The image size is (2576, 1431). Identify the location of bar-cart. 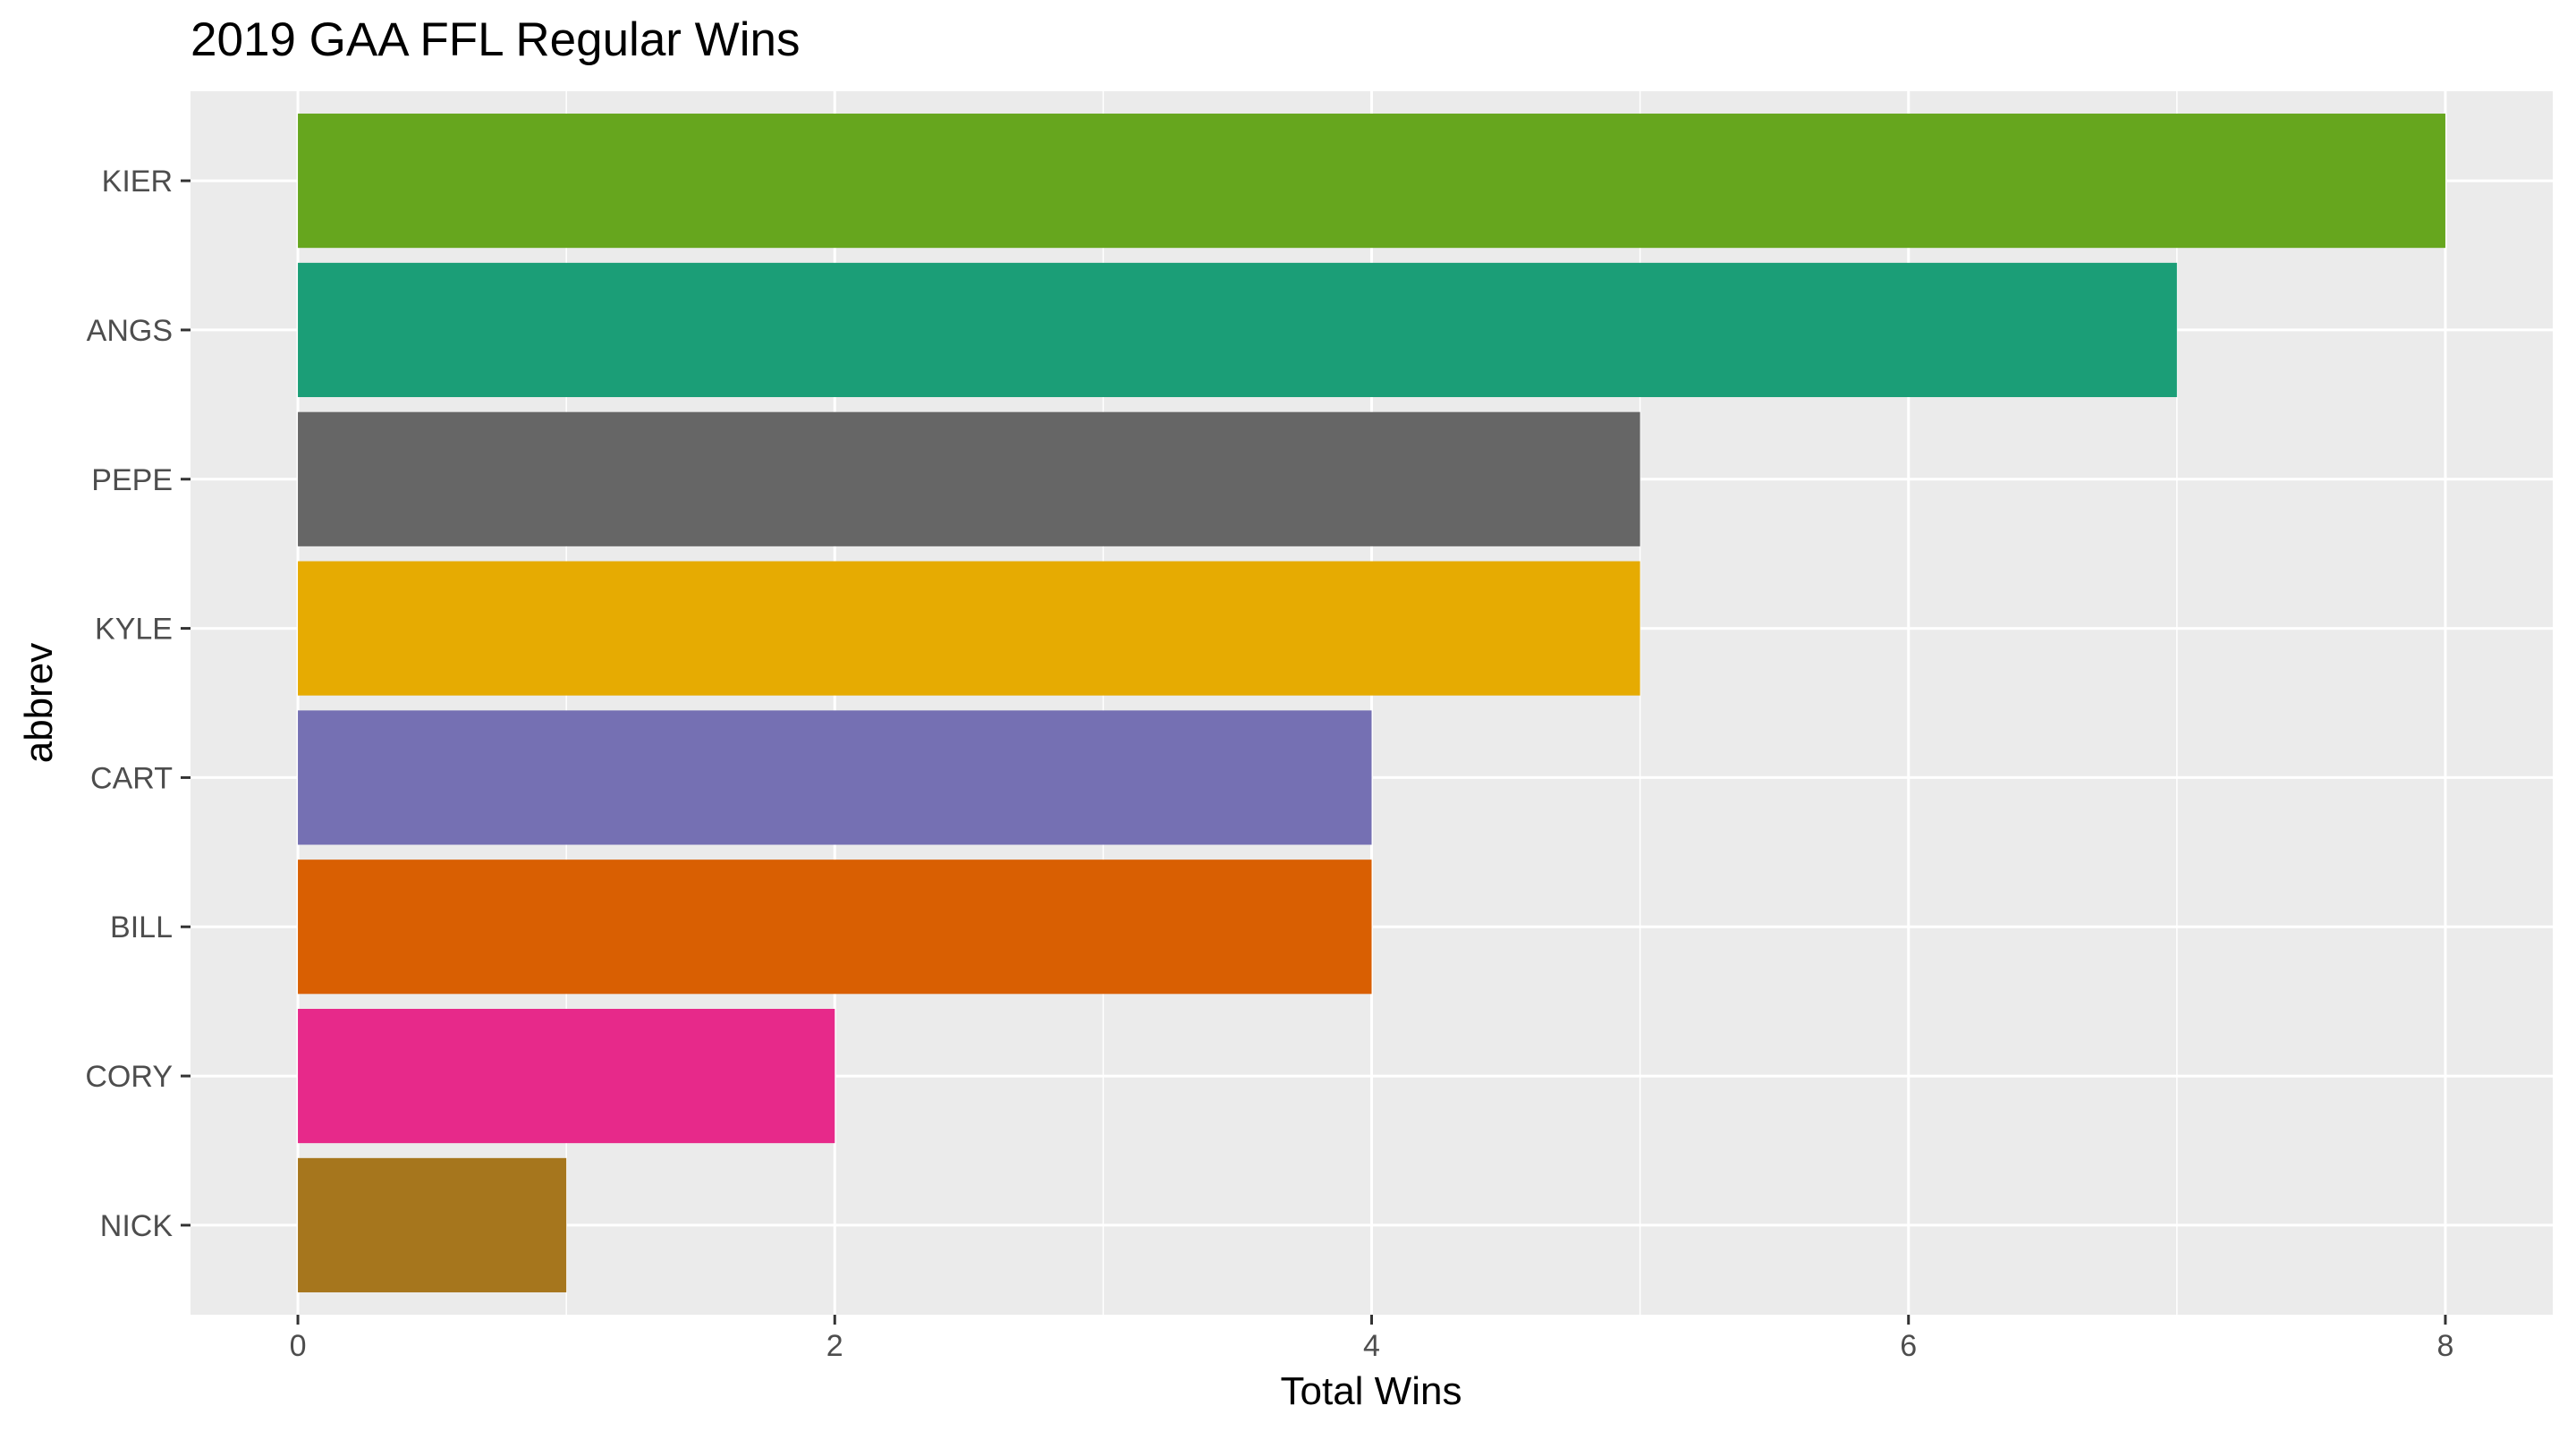
(835, 778).